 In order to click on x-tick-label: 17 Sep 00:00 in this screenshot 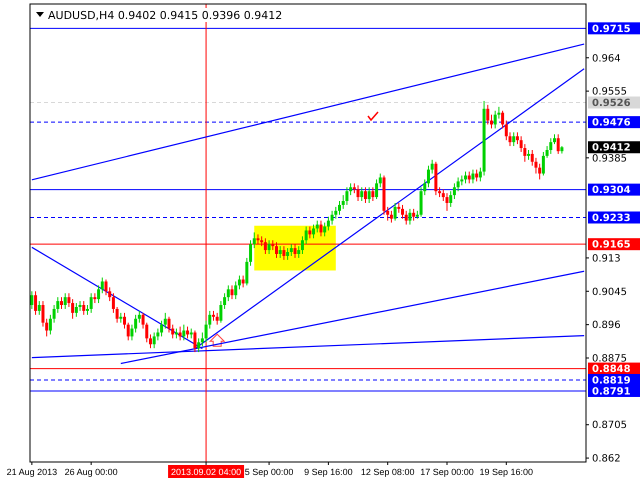, I will do `click(447, 472)`.